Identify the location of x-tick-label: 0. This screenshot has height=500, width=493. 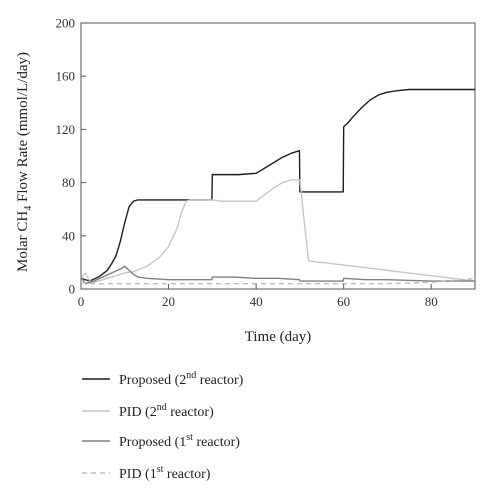
(81, 301).